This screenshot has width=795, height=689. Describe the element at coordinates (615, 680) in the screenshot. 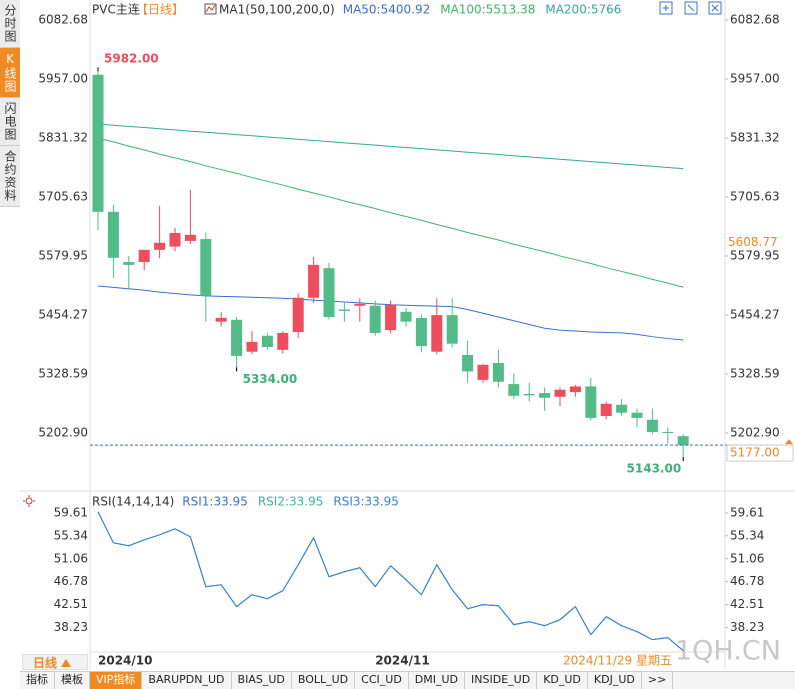

I see `bottom-tab: KDJ_UD` at that location.